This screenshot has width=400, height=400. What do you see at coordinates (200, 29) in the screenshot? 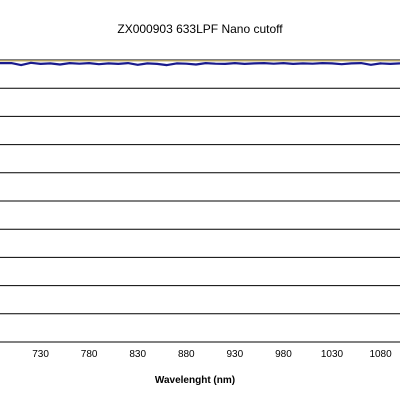
I see `chart-title: ZX000903 633LPF Nano cutoff` at bounding box center [200, 29].